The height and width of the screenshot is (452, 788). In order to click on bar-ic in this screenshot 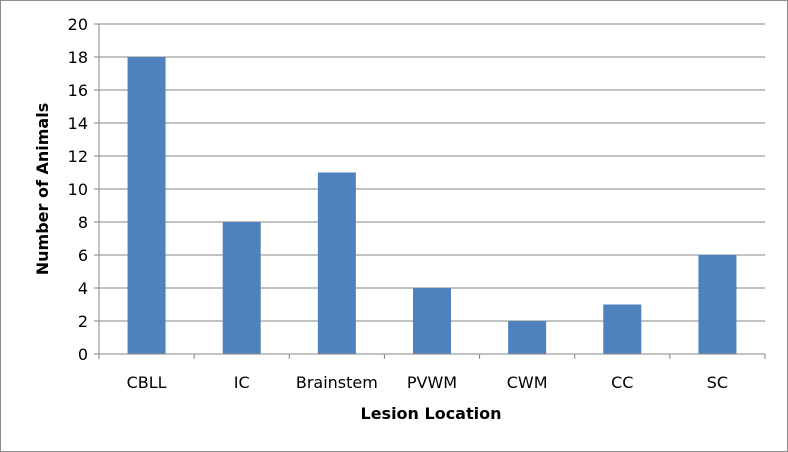, I will do `click(241, 288)`.